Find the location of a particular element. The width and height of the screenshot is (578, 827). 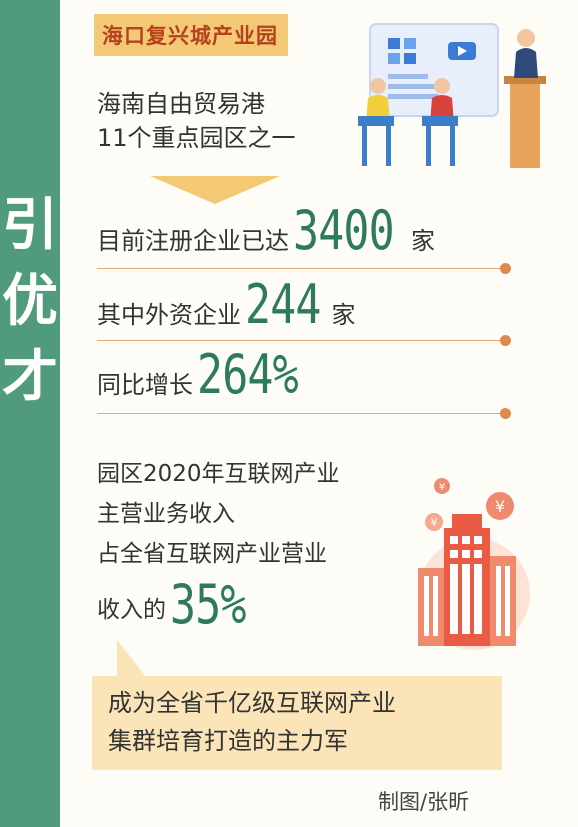

stat-prefix: 目前注册企业已达 is located at coordinates (193, 241).